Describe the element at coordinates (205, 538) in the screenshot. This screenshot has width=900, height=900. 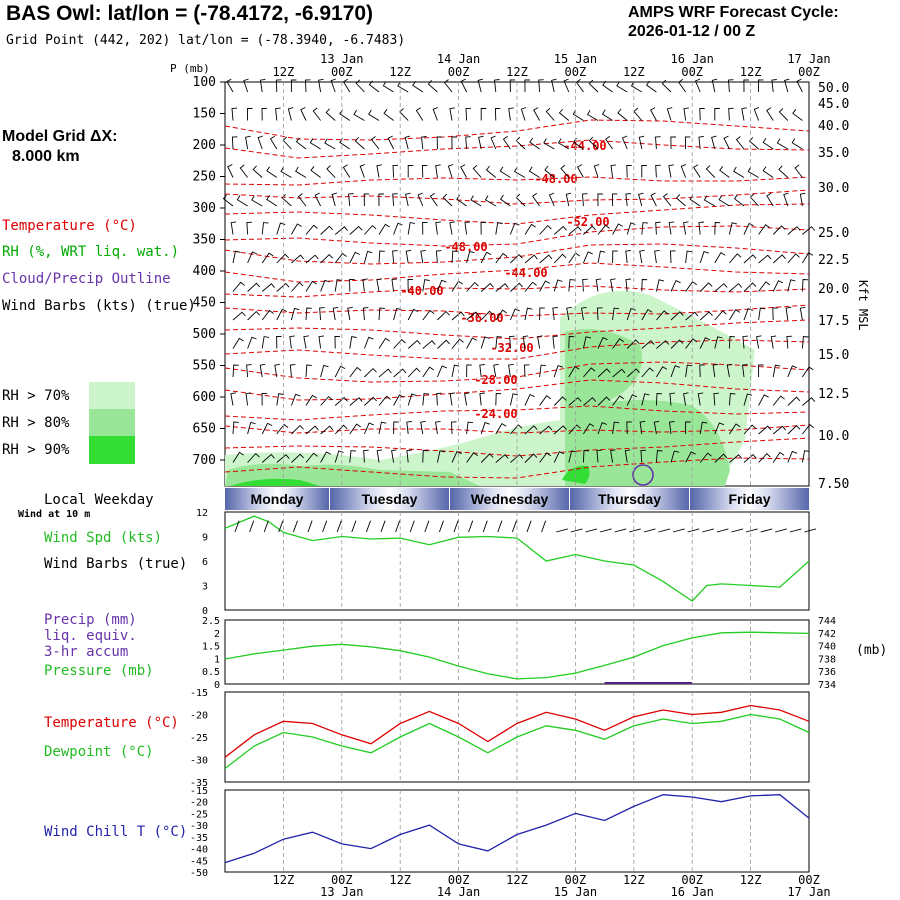
I see `wind-speed-tick: 9` at that location.